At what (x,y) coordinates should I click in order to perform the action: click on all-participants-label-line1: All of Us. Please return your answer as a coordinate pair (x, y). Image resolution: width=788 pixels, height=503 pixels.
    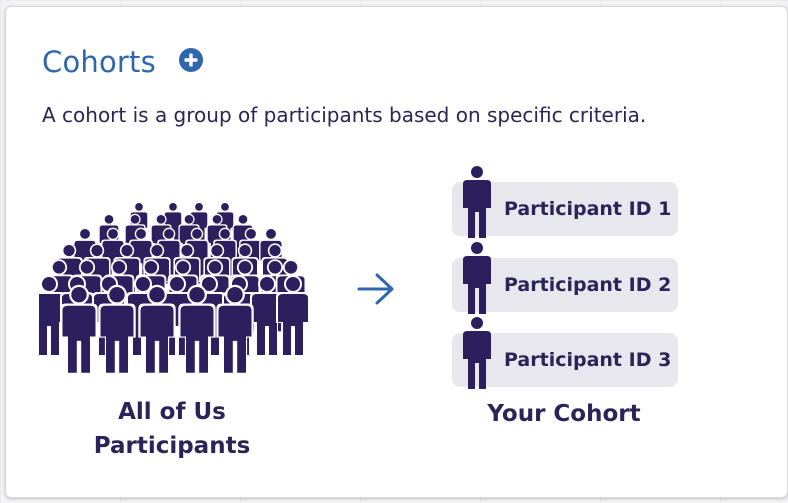
    Looking at the image, I should click on (172, 412).